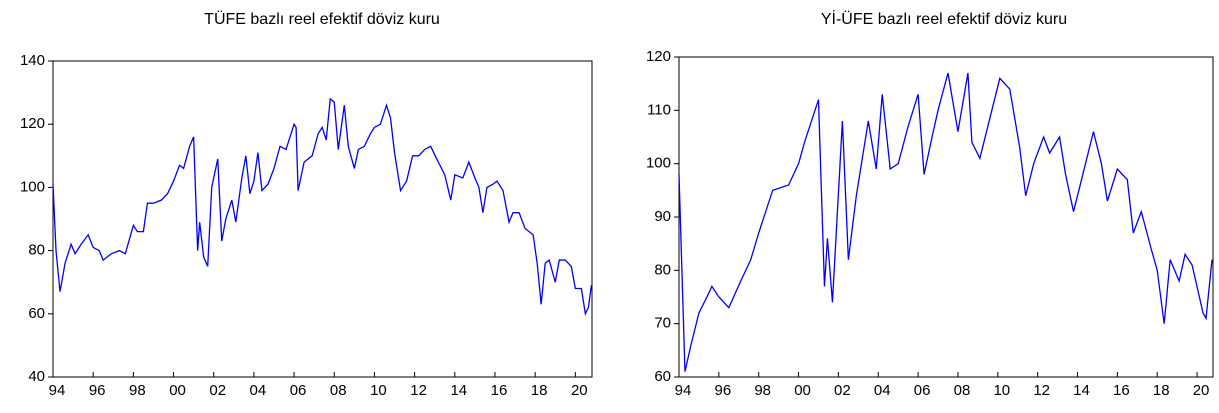  Describe the element at coordinates (944, 18) in the screenshot. I see `chart-title: Yİ-ÜFE bazlı reel efektif döviz kuru` at that location.